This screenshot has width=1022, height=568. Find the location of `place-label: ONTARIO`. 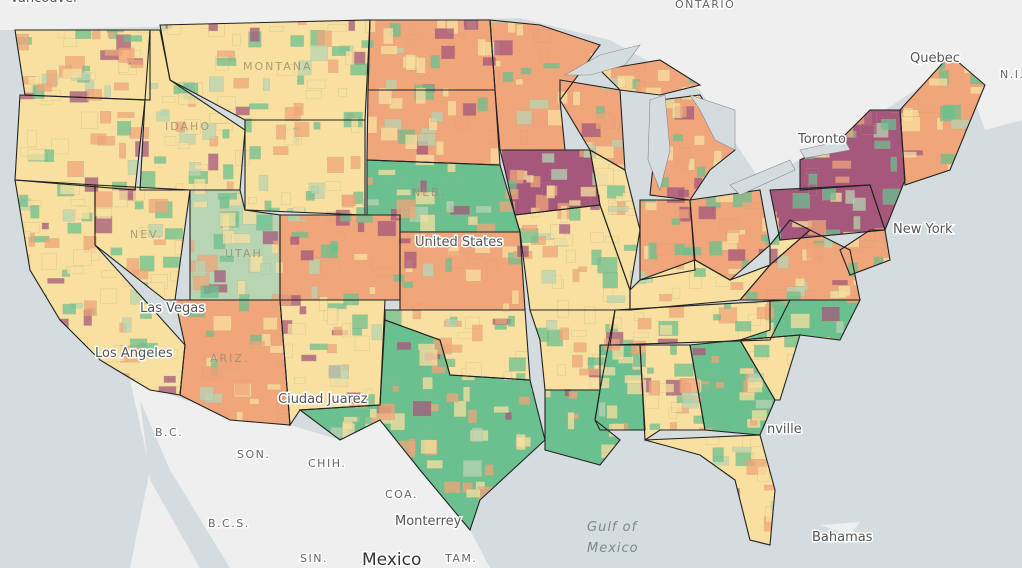

place-label: ONTARIO is located at coordinates (705, 5).